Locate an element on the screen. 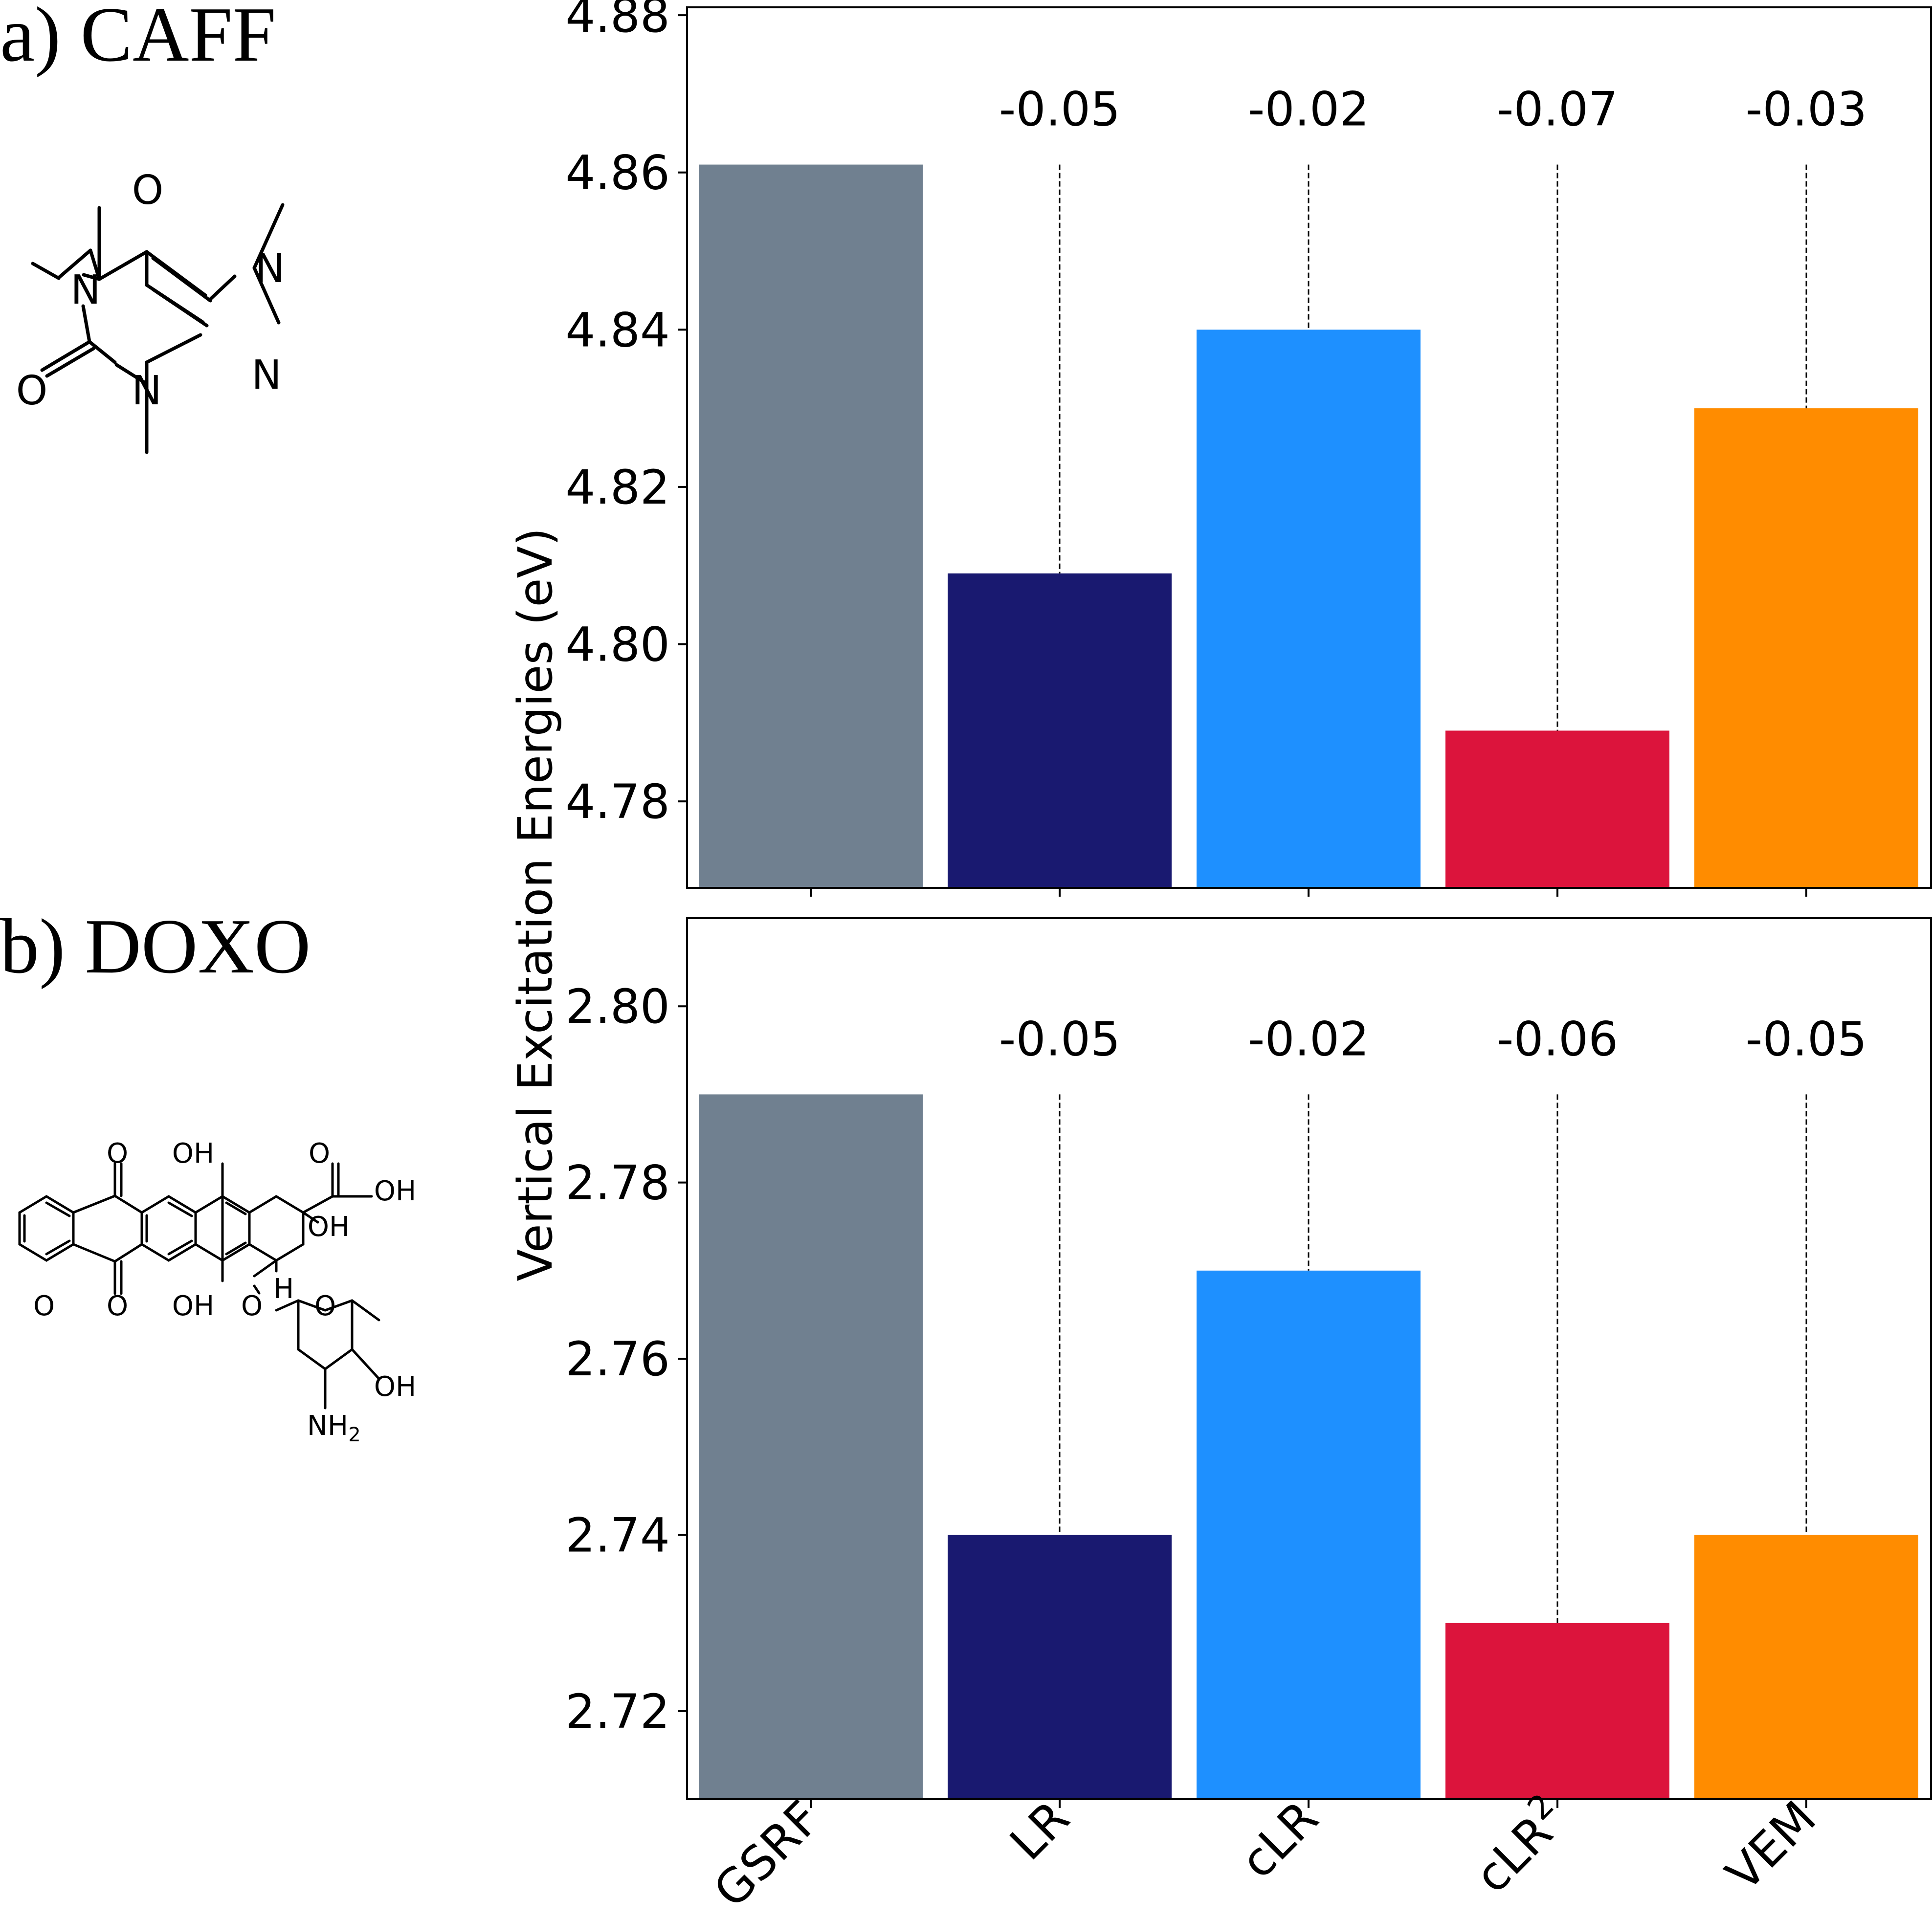 The width and height of the screenshot is (1932, 1919). doxo-atom-o-5: O is located at coordinates (252, 1306).